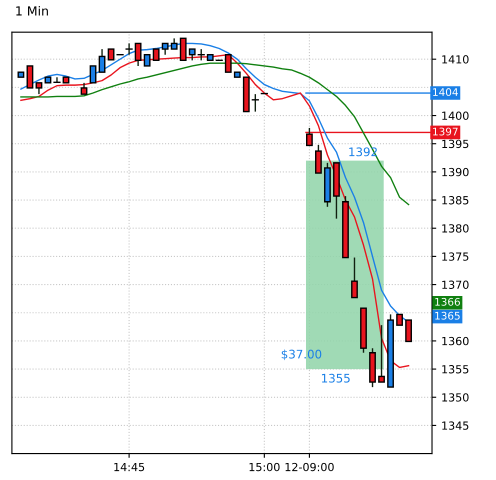 Image resolution: width=496 pixels, height=480 pixels. Describe the element at coordinates (455, 59) in the screenshot. I see `y-tick-label: 1410` at that location.